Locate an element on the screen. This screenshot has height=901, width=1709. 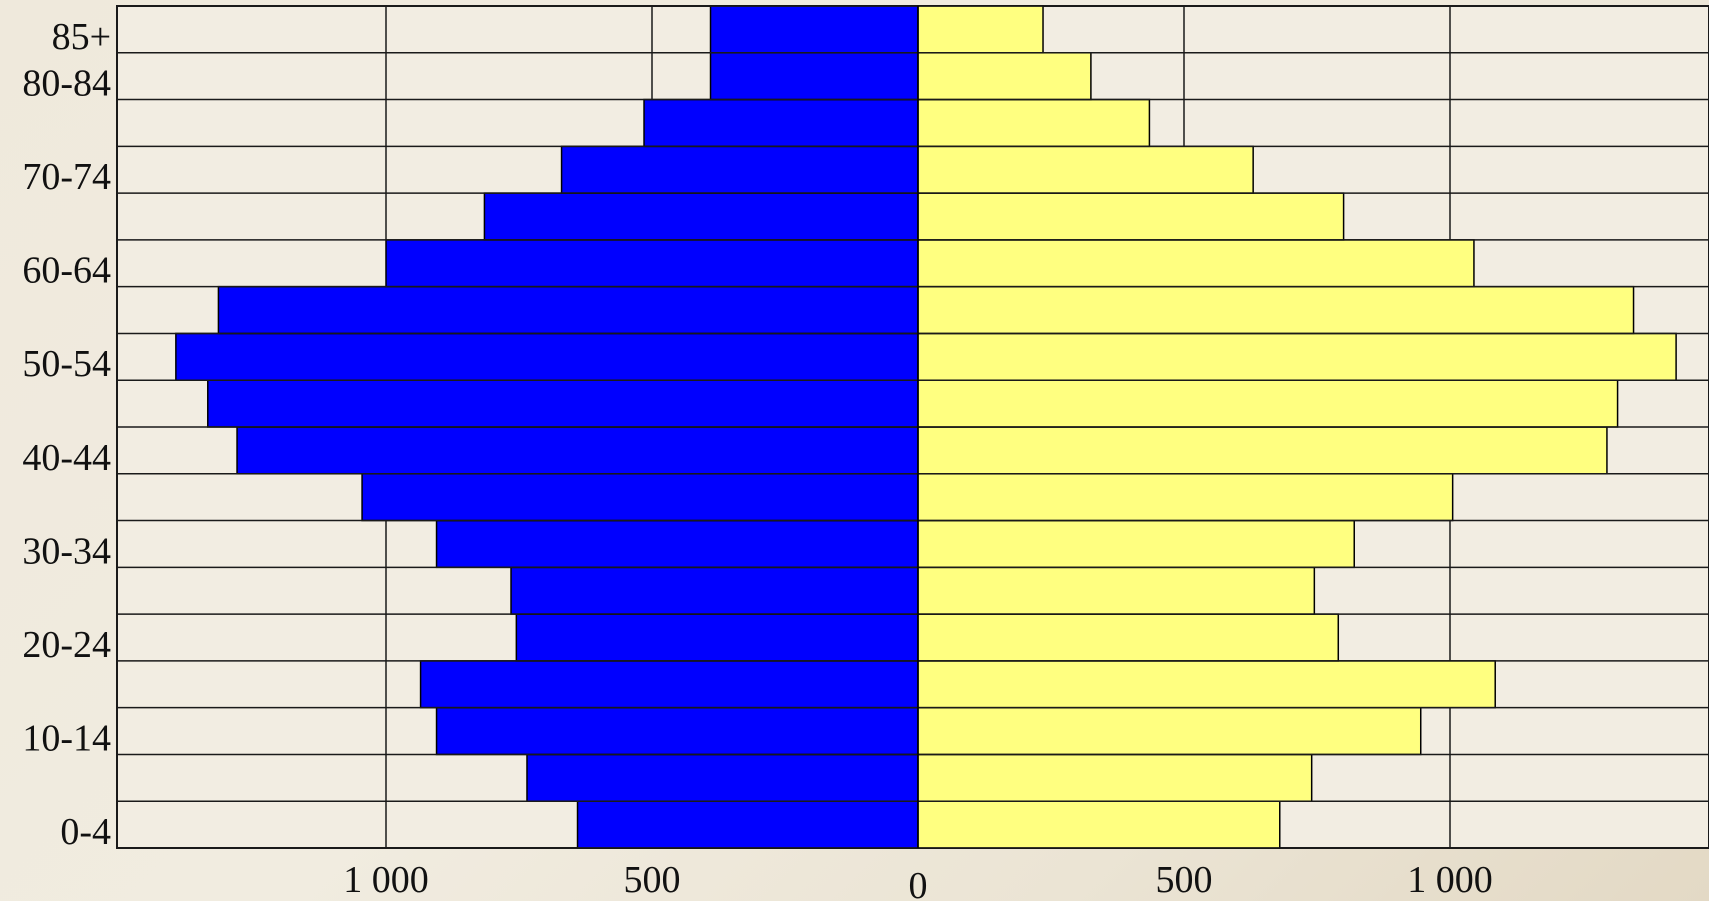
age-label: 70-74 is located at coordinates (66, 177).